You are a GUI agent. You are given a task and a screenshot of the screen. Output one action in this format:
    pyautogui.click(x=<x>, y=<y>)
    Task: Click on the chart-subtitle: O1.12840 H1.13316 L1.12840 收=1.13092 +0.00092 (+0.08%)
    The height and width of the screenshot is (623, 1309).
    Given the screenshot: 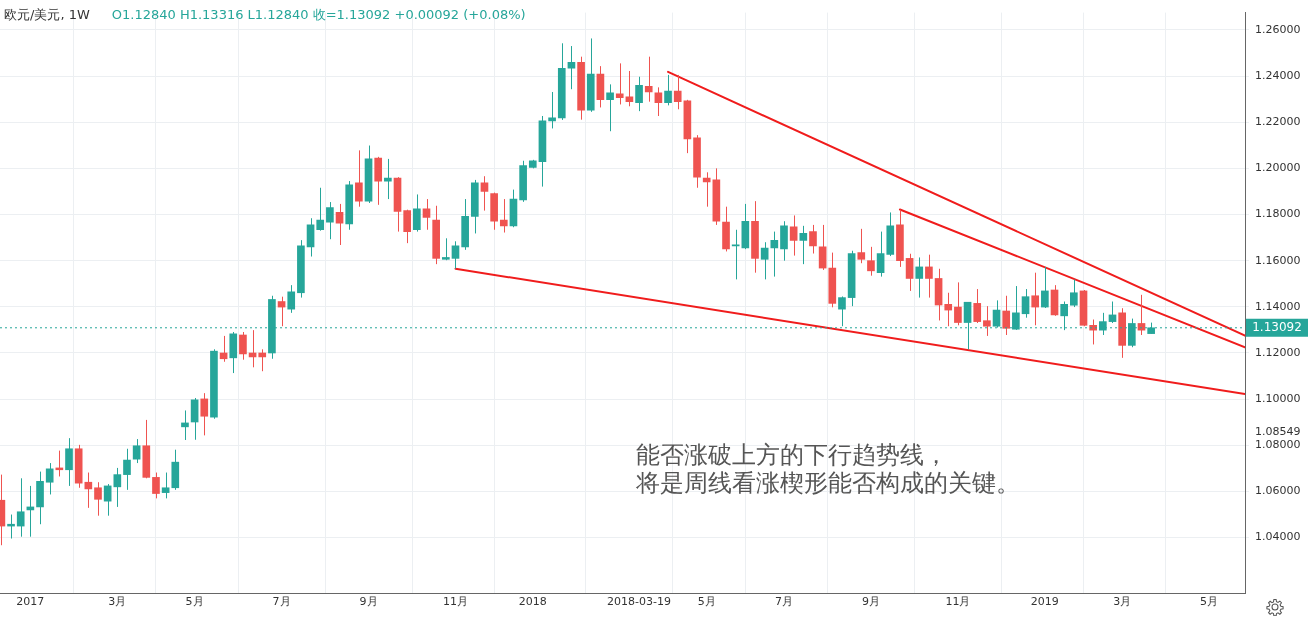 What is the action you would take?
    pyautogui.click(x=318, y=14)
    